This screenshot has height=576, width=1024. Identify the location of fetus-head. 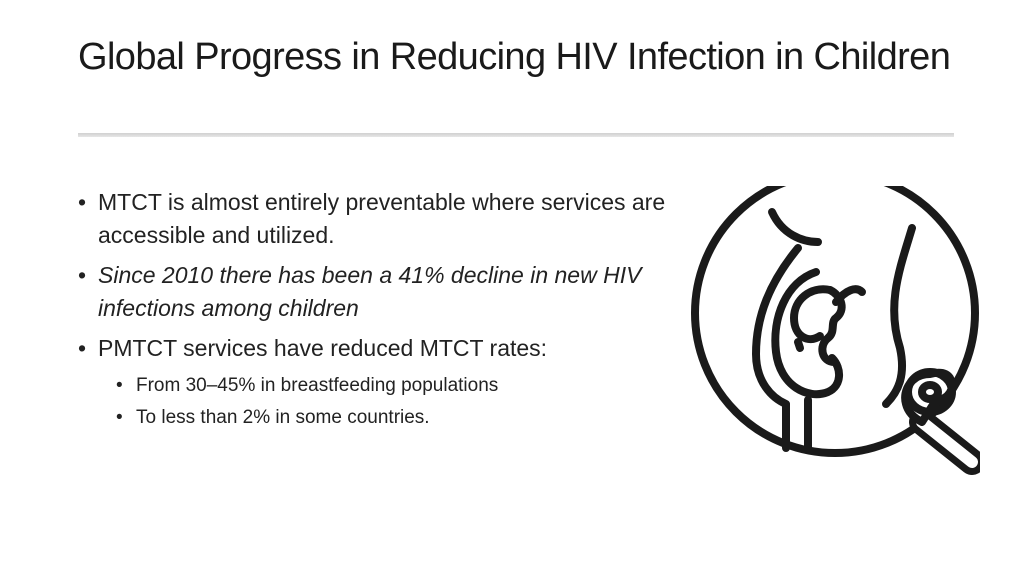
(812, 314).